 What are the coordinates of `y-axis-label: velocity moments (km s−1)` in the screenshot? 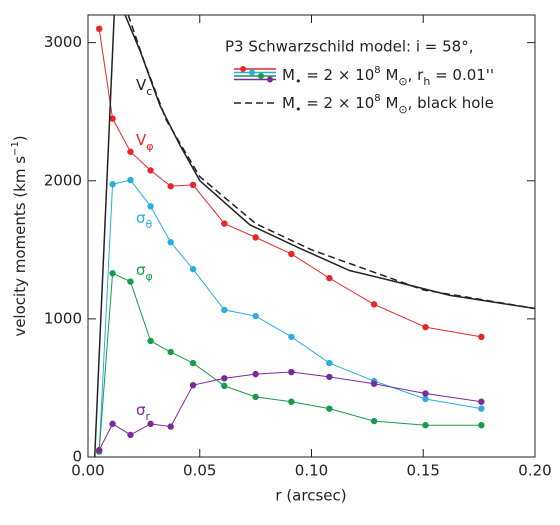 It's located at (19, 235).